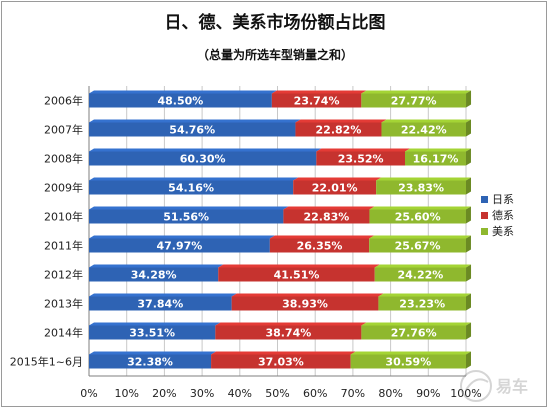 The image size is (550, 410). I want to click on bar-value-label: 25.67%, so click(418, 246).